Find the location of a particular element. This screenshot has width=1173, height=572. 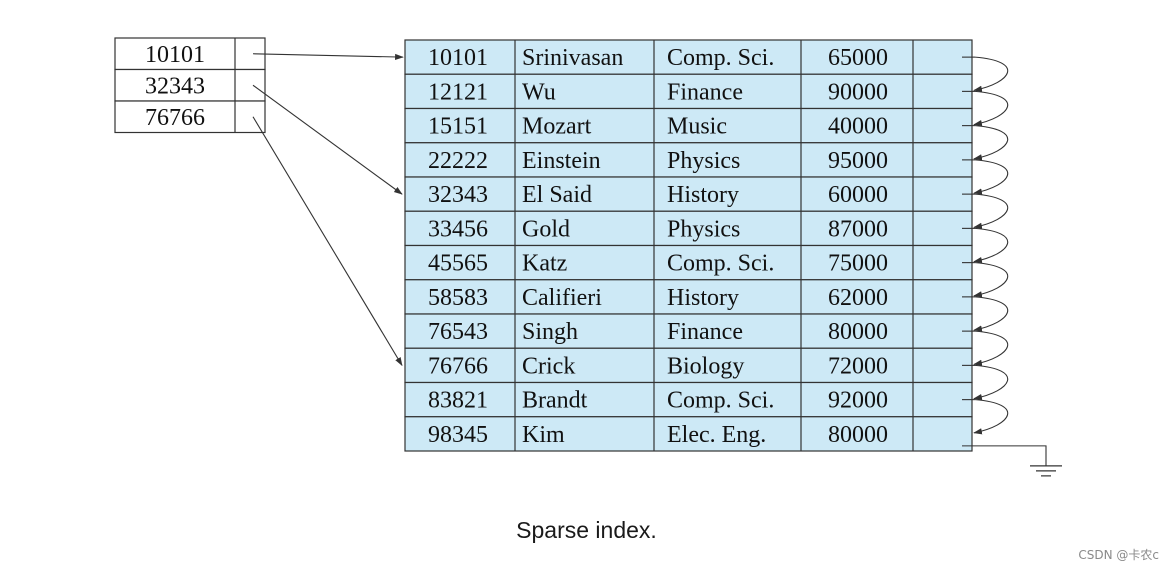

file-record: 83821 Brandt Comp. Sci. 92000 is located at coordinates (688, 399).